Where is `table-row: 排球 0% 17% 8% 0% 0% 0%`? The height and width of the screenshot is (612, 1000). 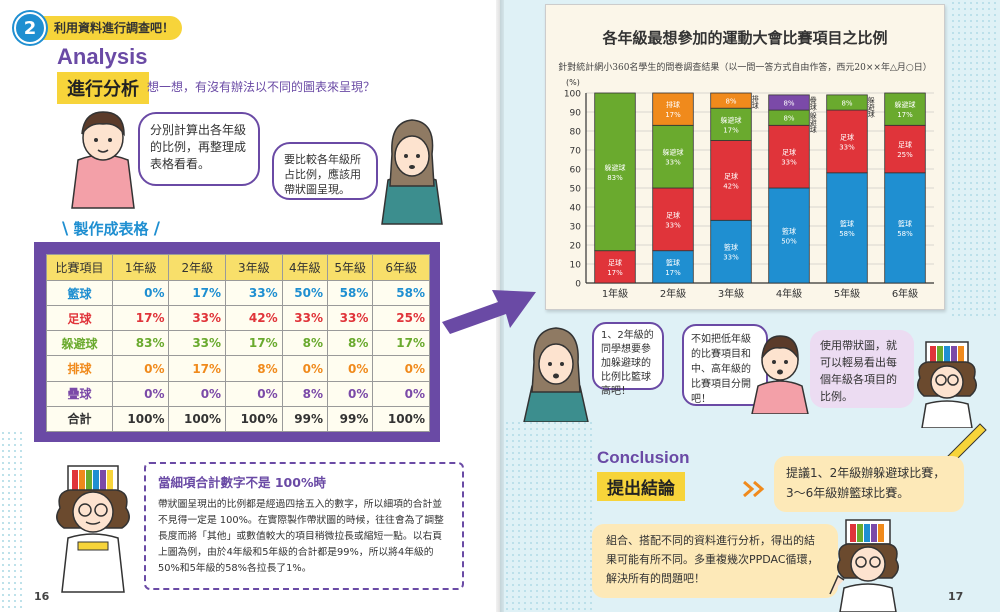
table-row: 排球 0% 17% 8% 0% 0% 0% is located at coordinates (238, 368).